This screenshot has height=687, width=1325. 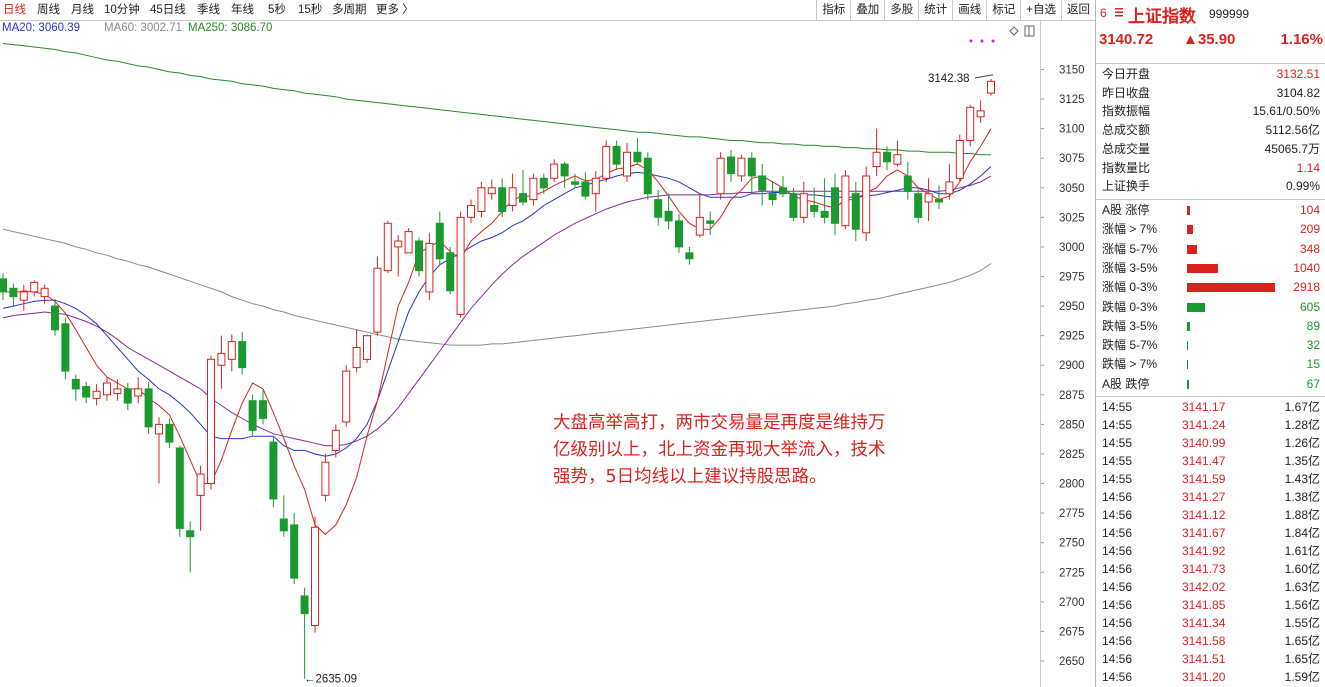 I want to click on period-yearly: 年线, so click(x=242, y=10).